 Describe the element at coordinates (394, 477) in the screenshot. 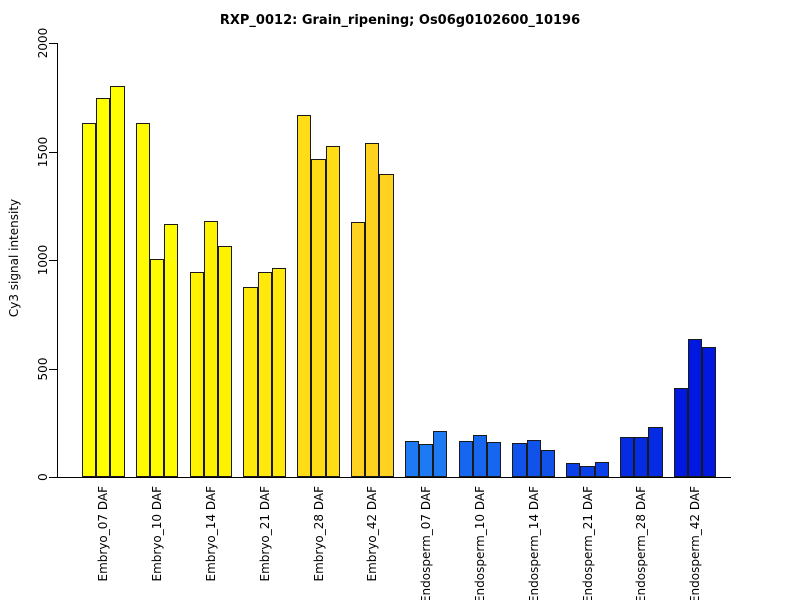

I see `x-axis` at that location.